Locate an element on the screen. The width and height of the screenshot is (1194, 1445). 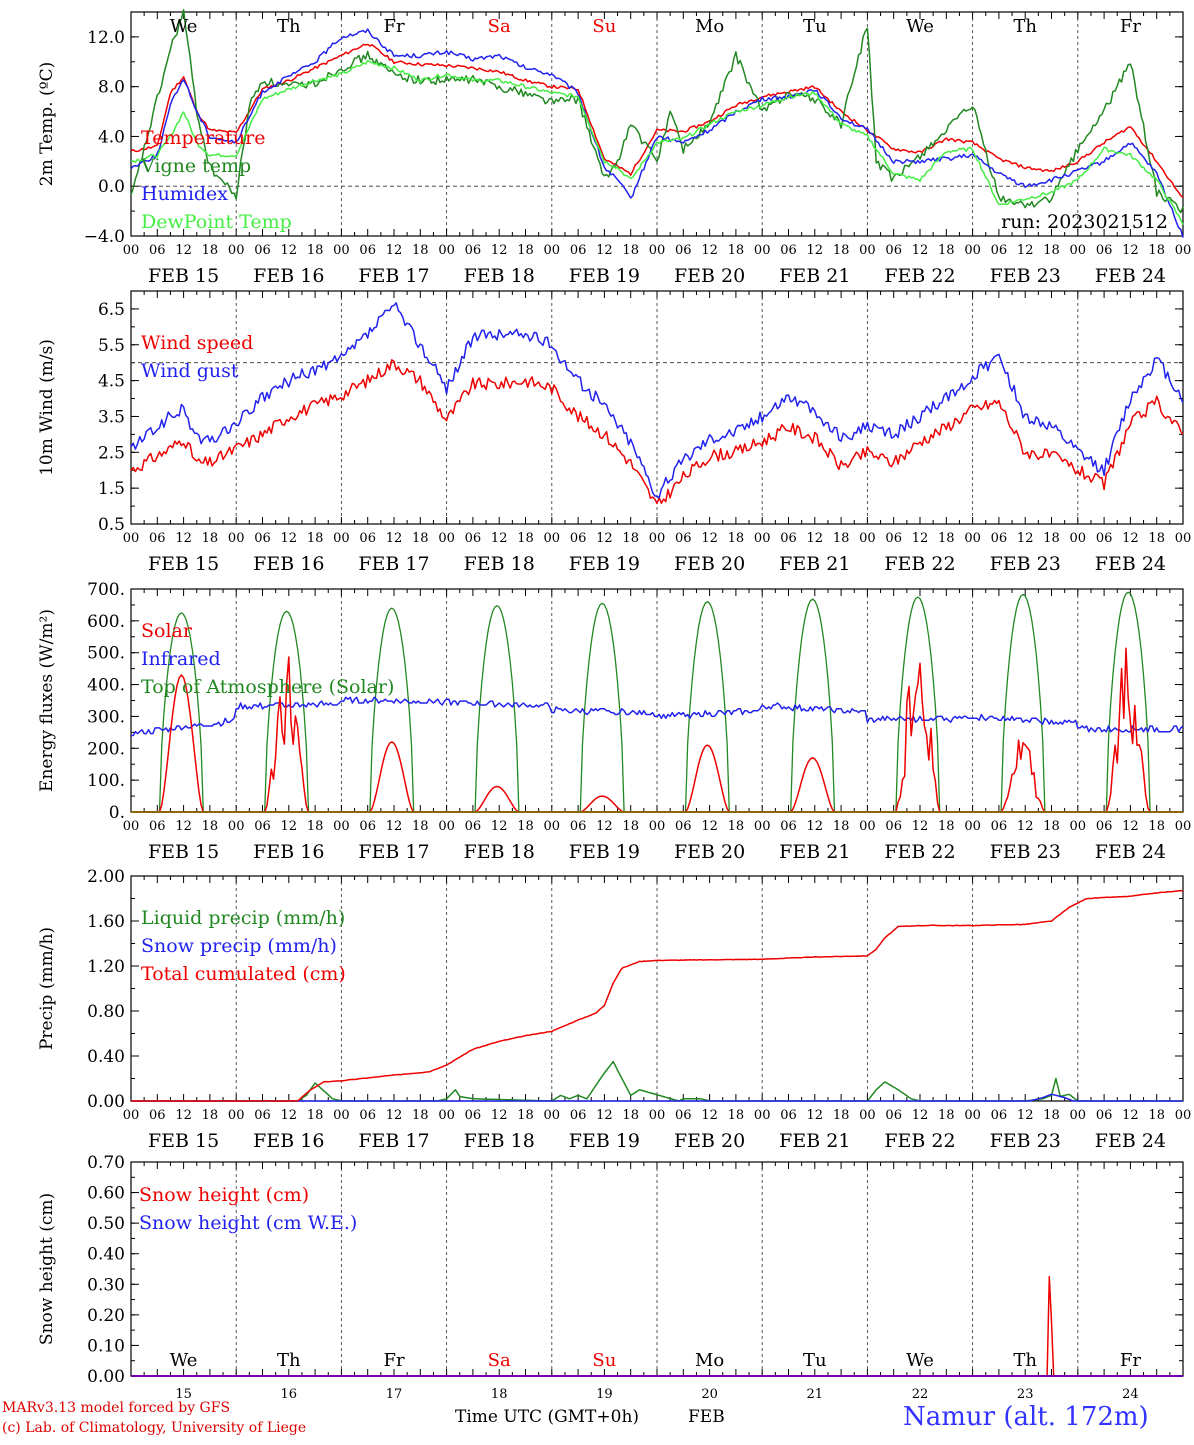
day-name-label: Th is located at coordinates (1025, 1360).